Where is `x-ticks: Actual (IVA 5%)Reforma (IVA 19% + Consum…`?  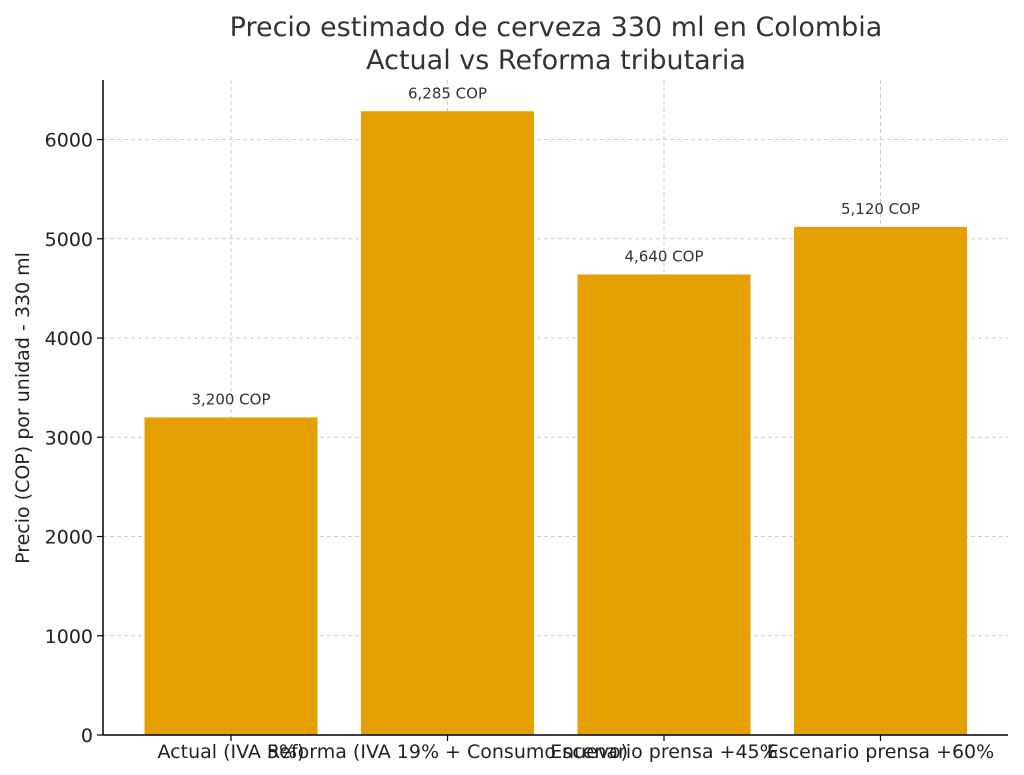
x-ticks: Actual (IVA 5%)Reforma (IVA 19% + Consum… is located at coordinates (576, 749).